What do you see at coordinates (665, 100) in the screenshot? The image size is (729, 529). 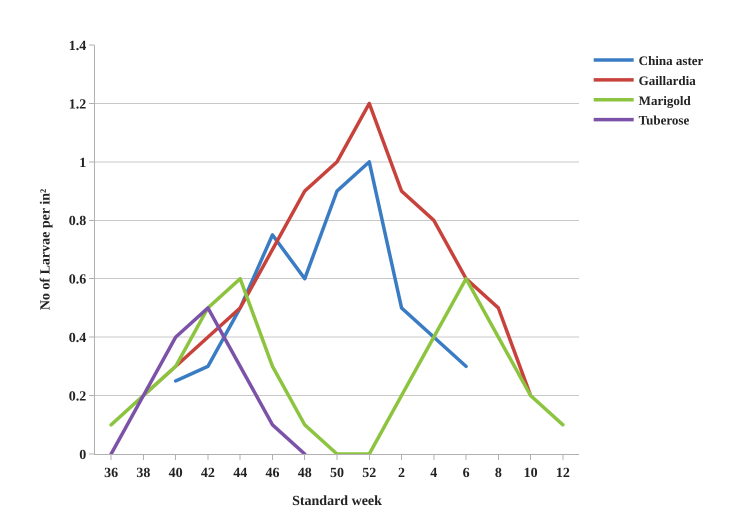 I see `legend-label: Marigold` at bounding box center [665, 100].